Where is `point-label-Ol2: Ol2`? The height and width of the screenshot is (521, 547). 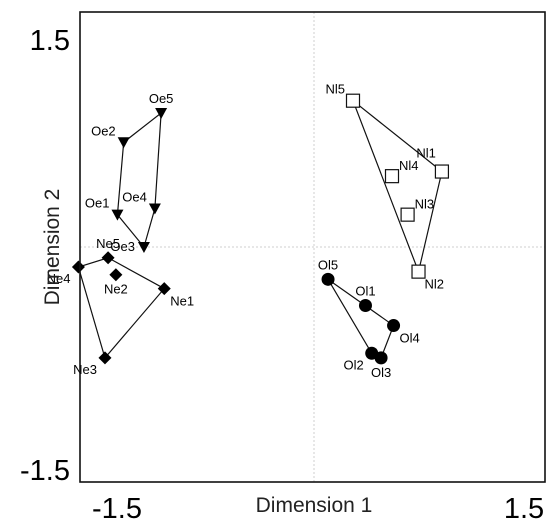 point-label-Ol2: Ol2 is located at coordinates (353, 364).